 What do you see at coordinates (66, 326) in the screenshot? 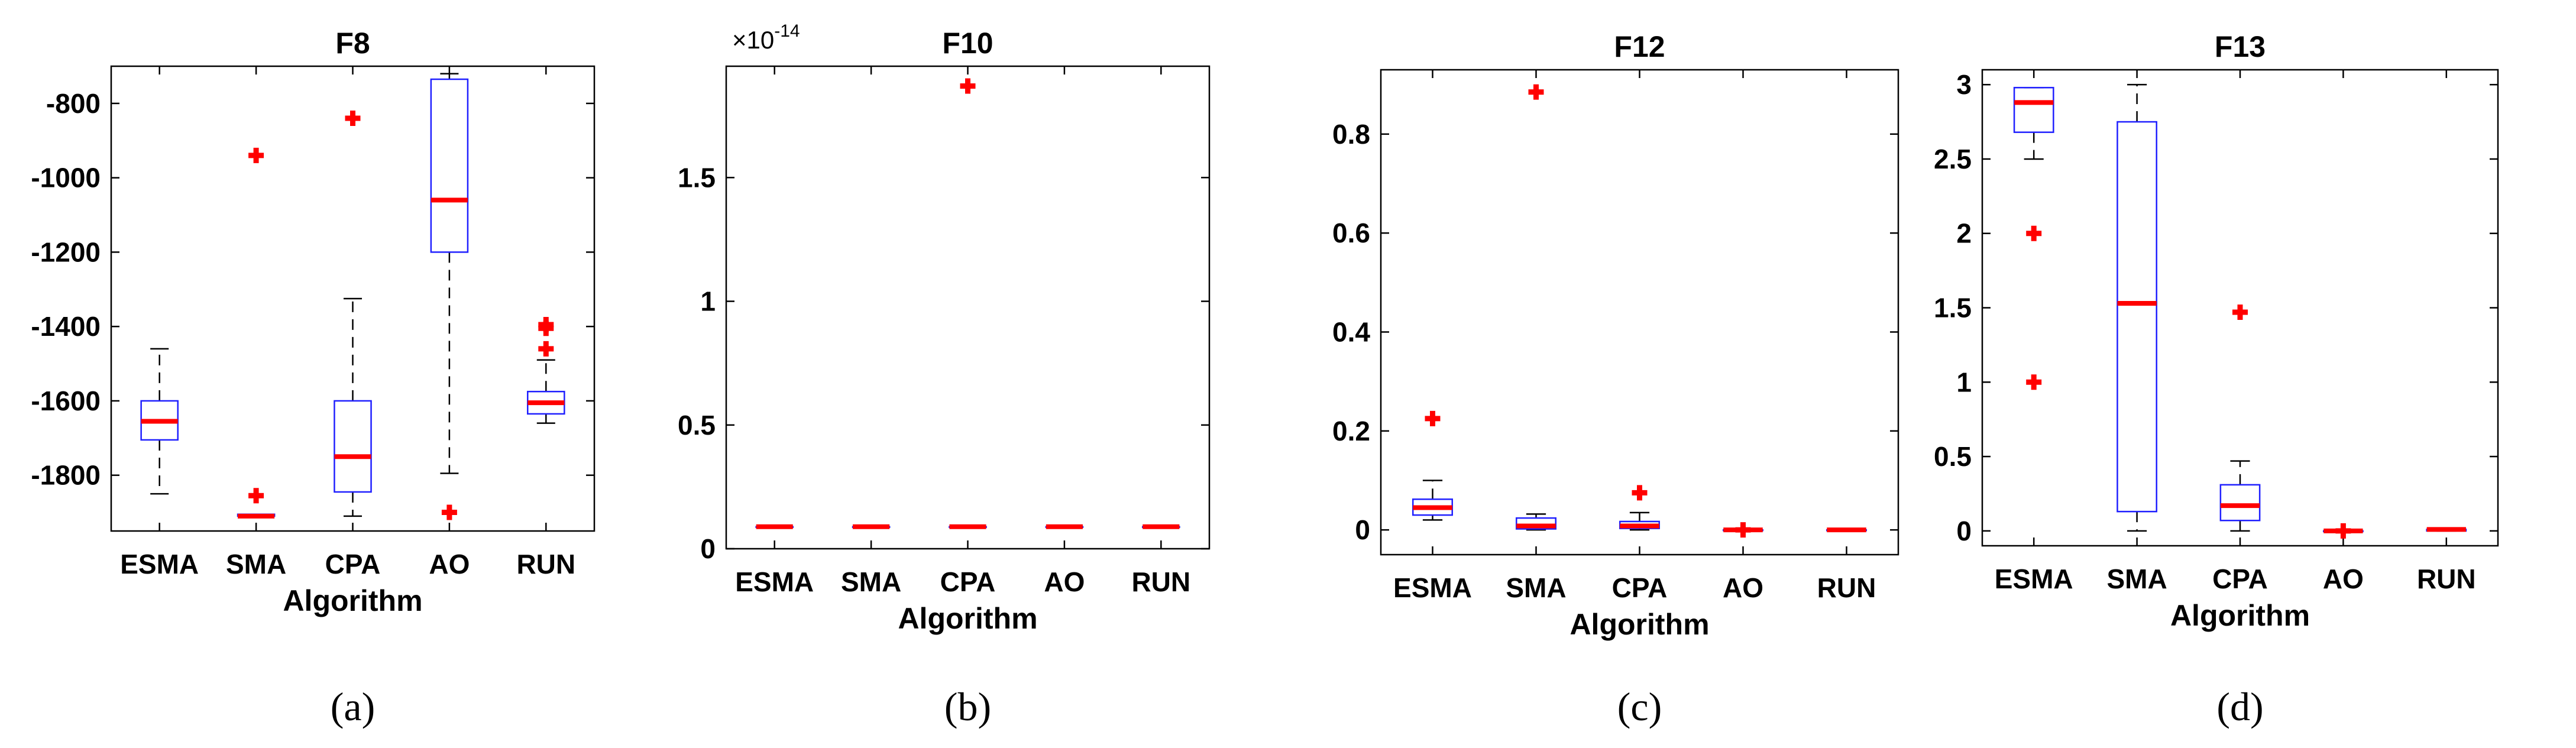
I see `y-tick-label: -1400` at bounding box center [66, 326].